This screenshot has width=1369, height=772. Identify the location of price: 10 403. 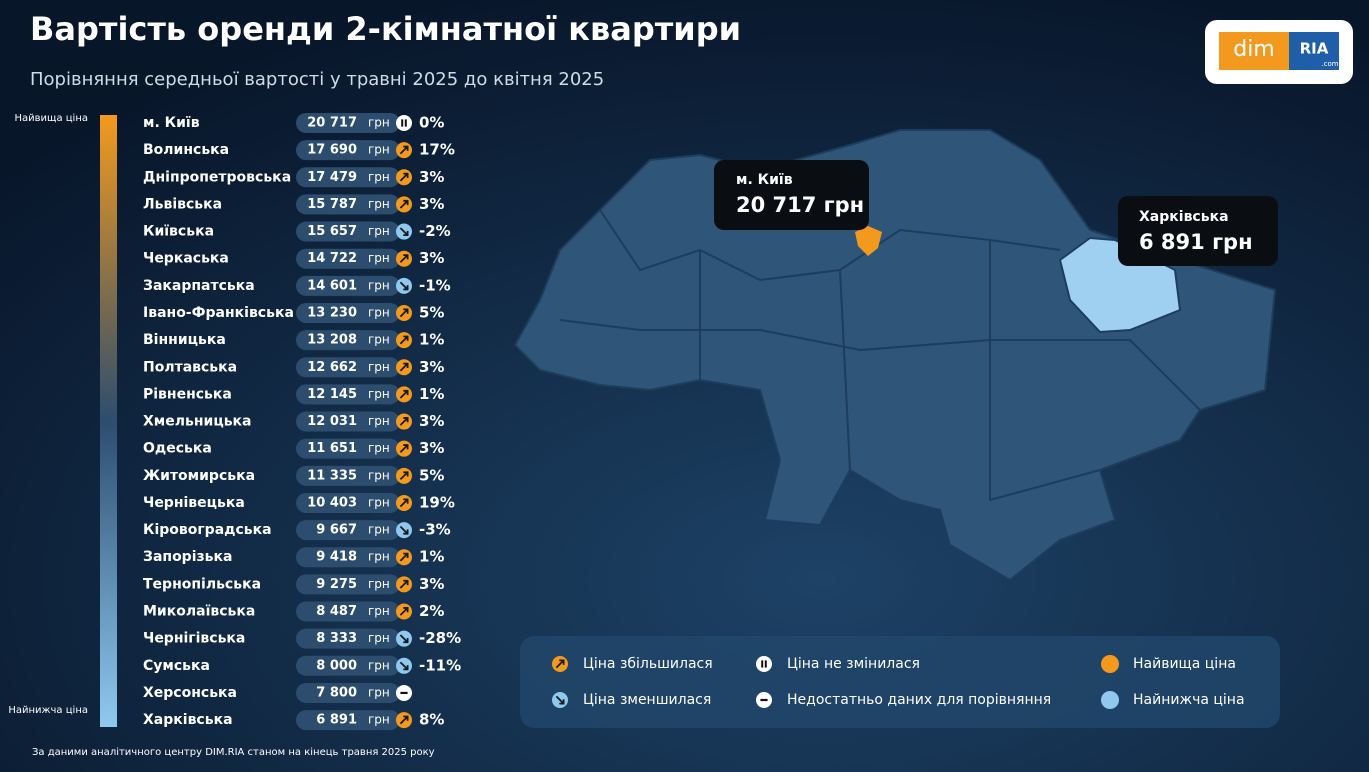
(332, 502).